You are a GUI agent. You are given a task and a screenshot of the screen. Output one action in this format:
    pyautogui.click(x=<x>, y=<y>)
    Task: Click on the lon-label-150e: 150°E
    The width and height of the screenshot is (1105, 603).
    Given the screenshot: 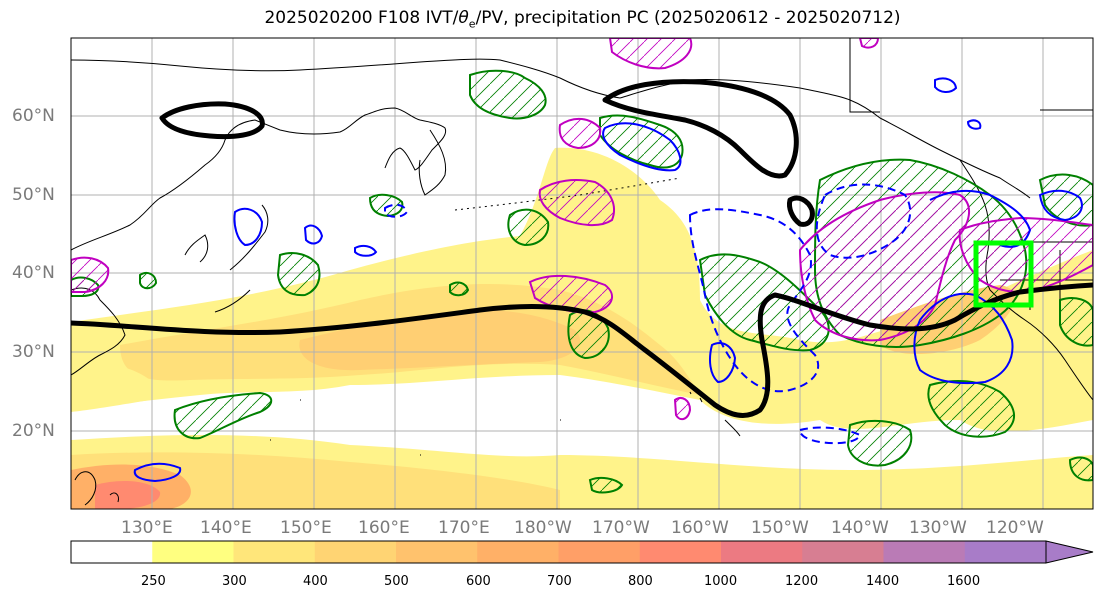 What is the action you would take?
    pyautogui.click(x=306, y=528)
    